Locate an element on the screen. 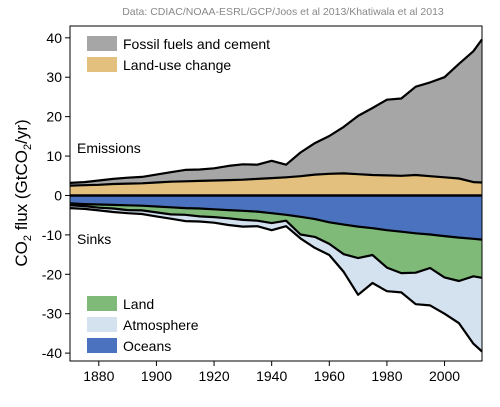  legend-bottom: Land Atmosphere Oceans is located at coordinates (143, 325).